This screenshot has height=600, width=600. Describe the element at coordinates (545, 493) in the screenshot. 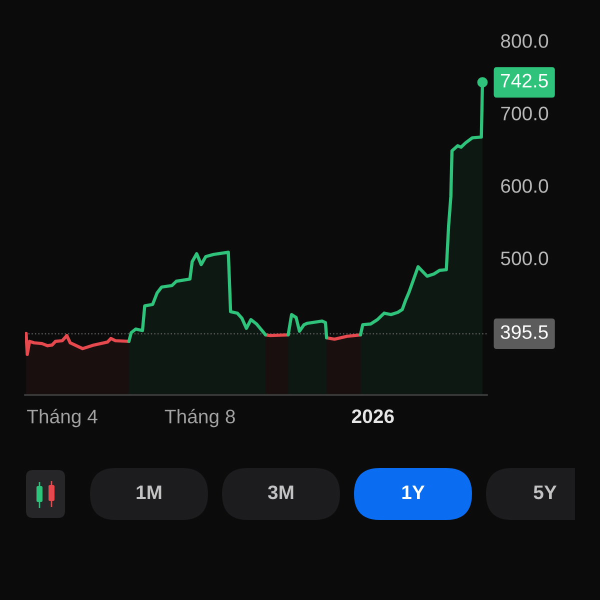

I see `category-label: 5Y` at that location.